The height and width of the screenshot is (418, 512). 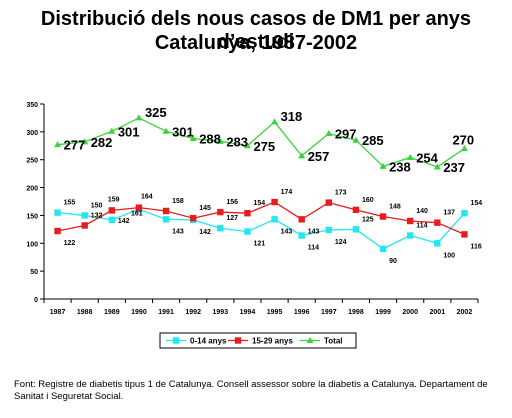 I want to click on data-label-s0: 100, so click(x=449, y=255).